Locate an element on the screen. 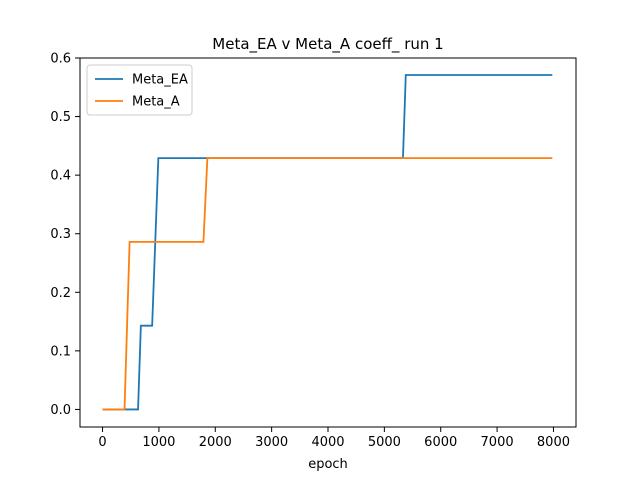 This screenshot has height=480, width=640. x-tick-label: 0 is located at coordinates (102, 442).